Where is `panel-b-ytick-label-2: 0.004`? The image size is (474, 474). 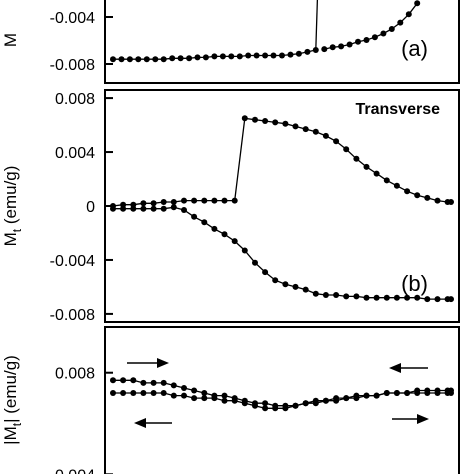
panel-b-ytick-label-2: 0.004 is located at coordinates (75, 153).